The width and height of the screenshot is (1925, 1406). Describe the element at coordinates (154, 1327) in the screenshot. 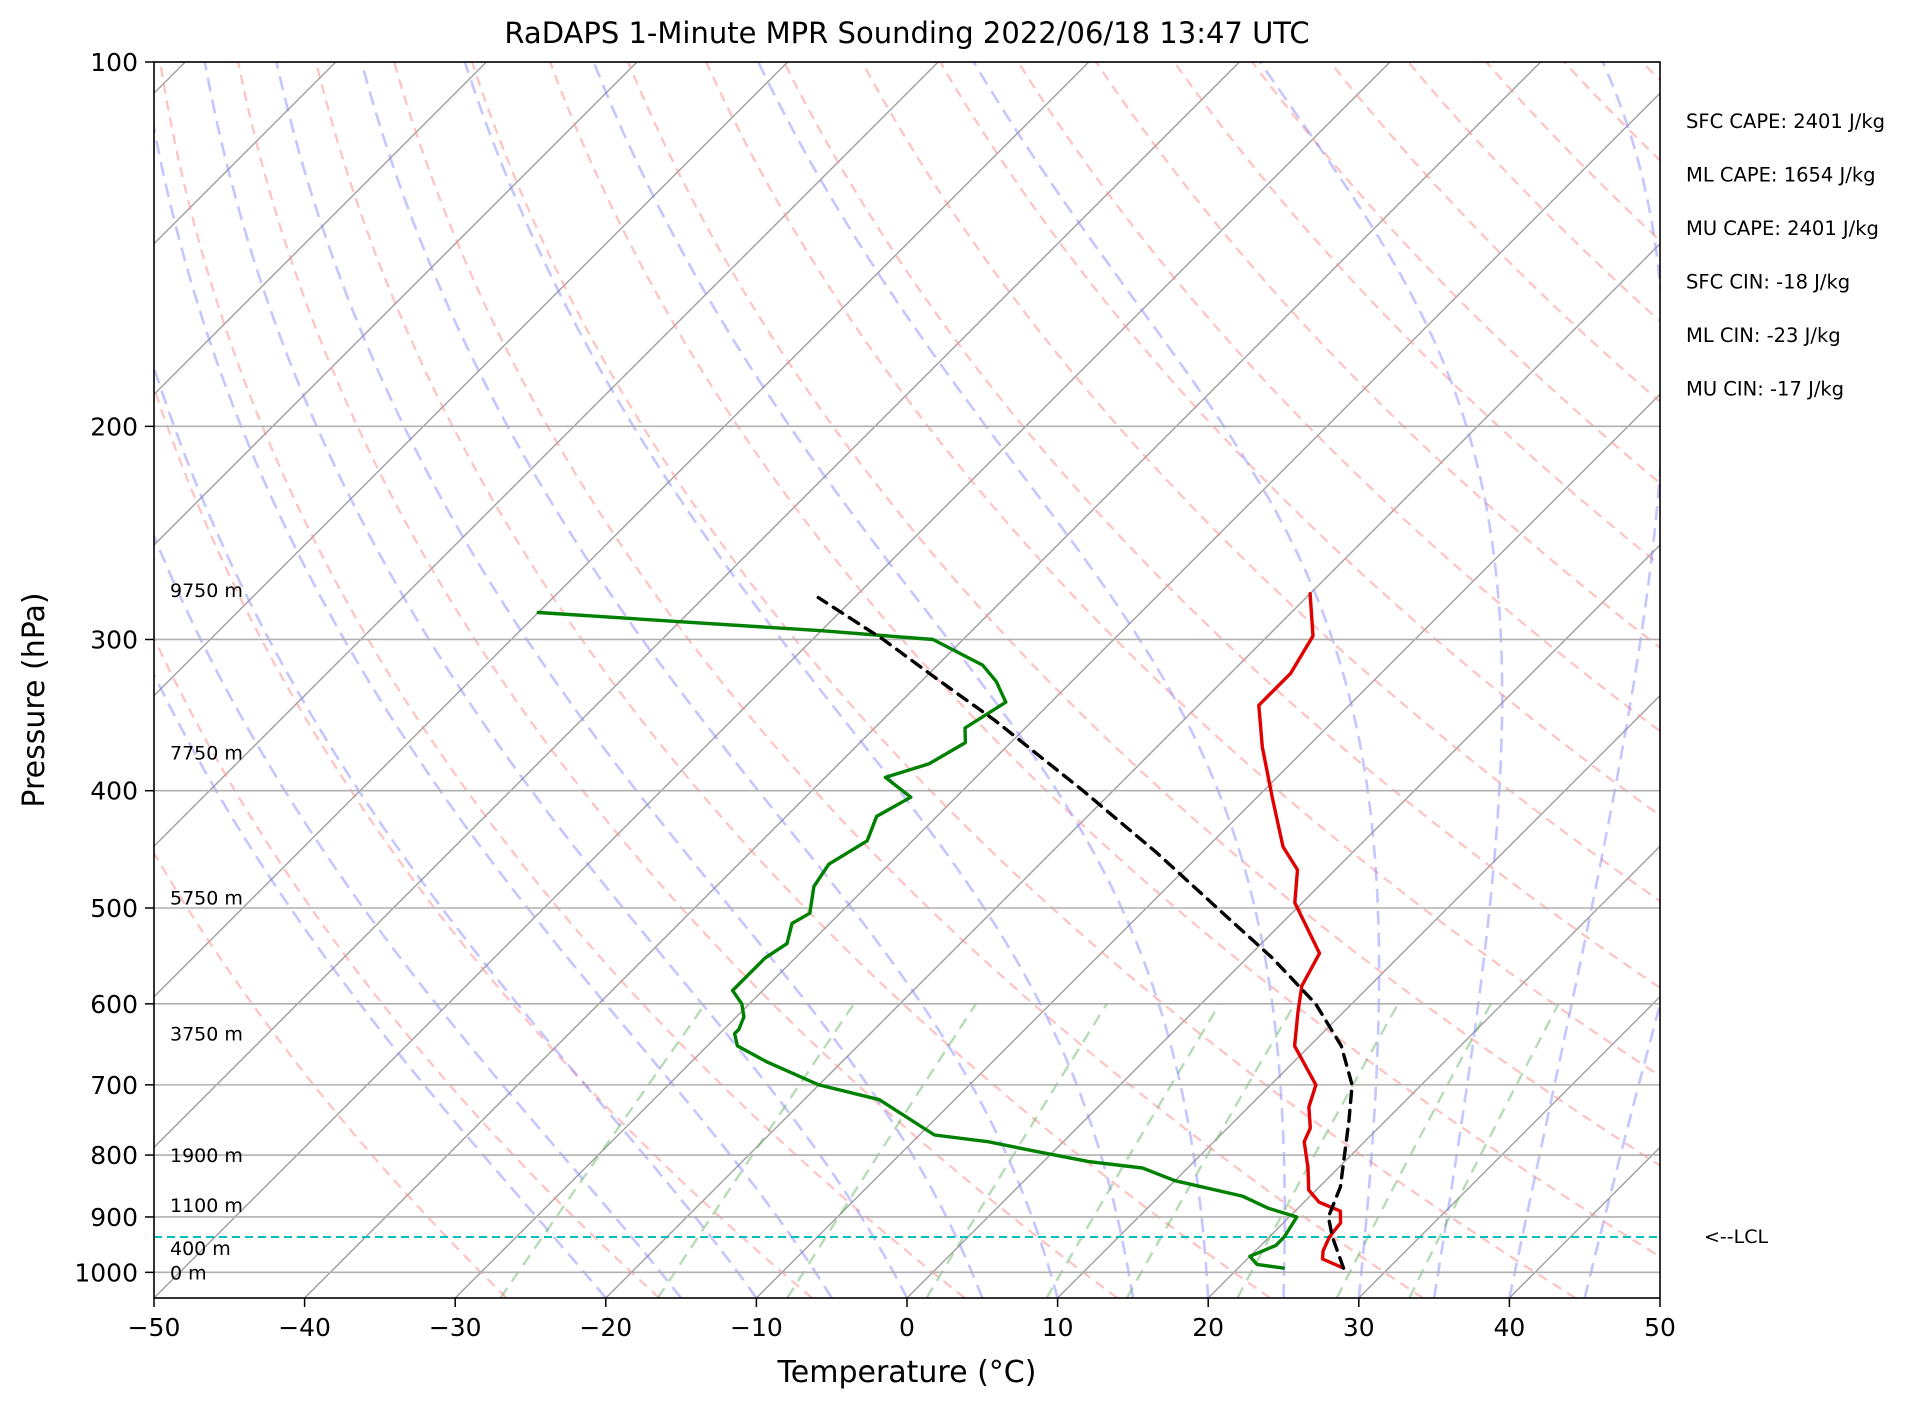

I see `x-tick-label: −50` at that location.